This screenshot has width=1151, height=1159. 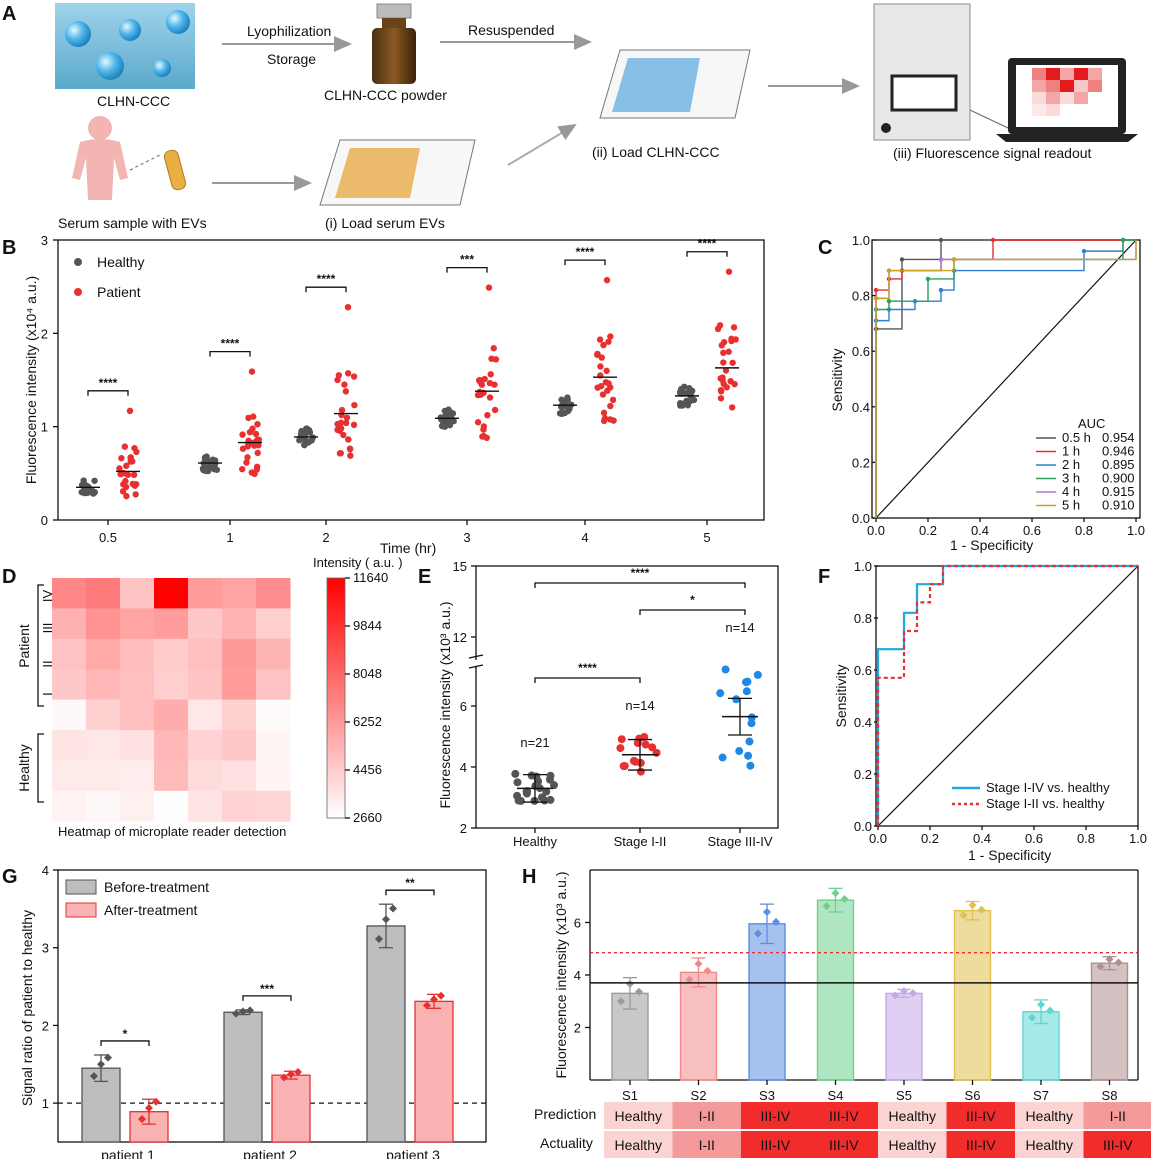 I want to click on lyophilization-label: Lyophilization, so click(x=289, y=31).